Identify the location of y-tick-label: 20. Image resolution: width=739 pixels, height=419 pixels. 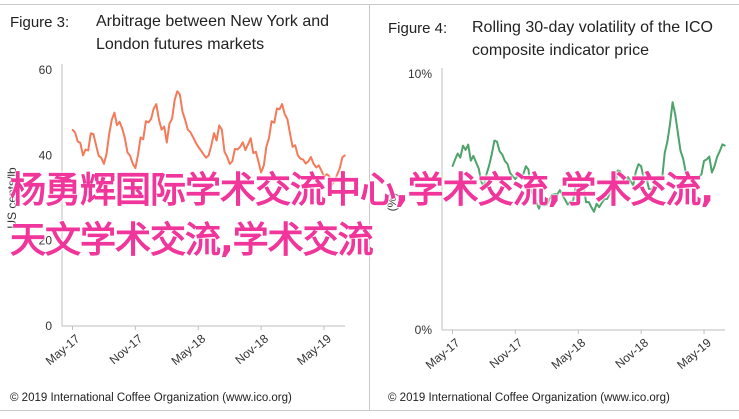
(46, 241).